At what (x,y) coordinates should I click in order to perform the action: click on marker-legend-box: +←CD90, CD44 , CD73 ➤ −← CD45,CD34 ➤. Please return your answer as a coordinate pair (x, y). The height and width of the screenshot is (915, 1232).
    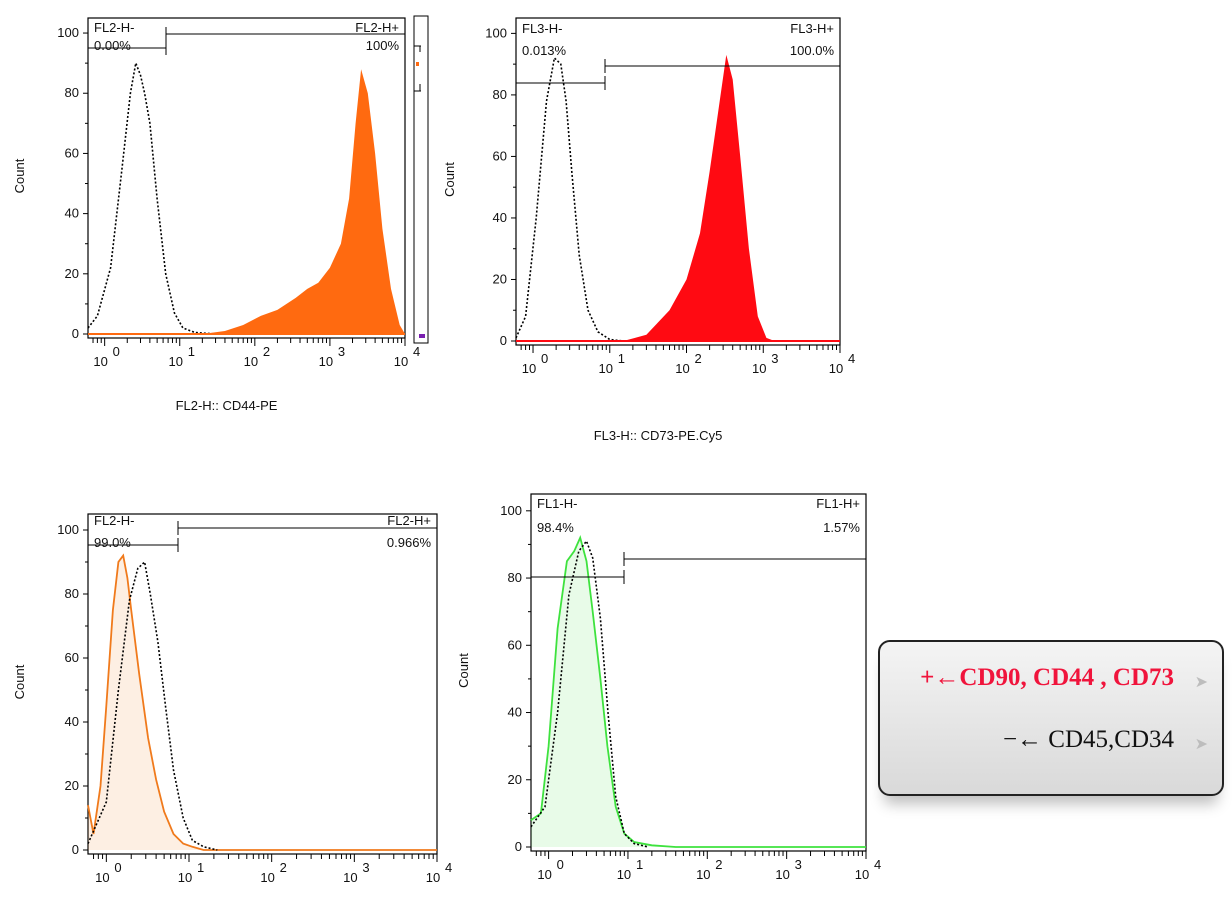
    Looking at the image, I should click on (1051, 718).